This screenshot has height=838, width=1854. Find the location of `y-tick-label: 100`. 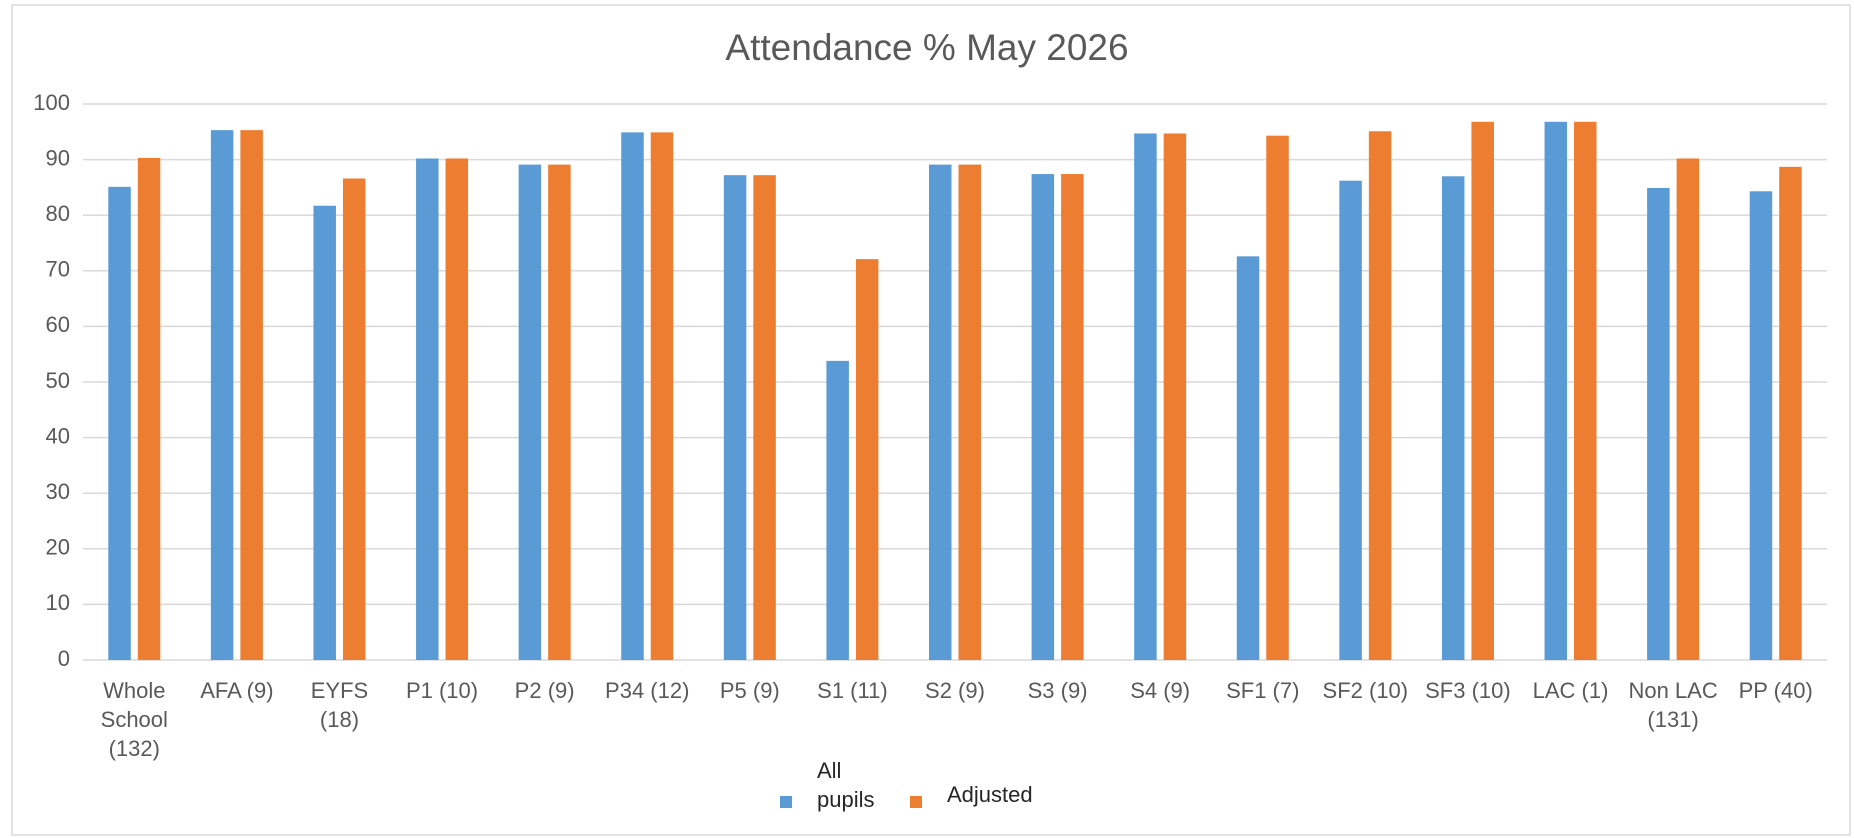

y-tick-label: 100 is located at coordinates (51, 102).